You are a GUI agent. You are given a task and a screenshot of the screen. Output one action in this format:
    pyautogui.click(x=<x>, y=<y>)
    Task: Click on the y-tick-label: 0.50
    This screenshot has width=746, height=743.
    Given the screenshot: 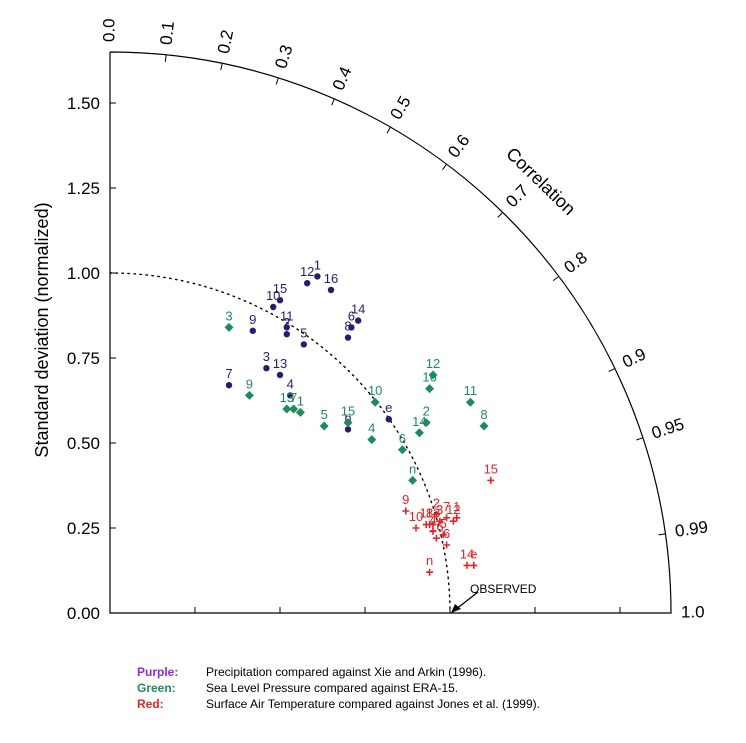 What is the action you would take?
    pyautogui.click(x=83, y=443)
    